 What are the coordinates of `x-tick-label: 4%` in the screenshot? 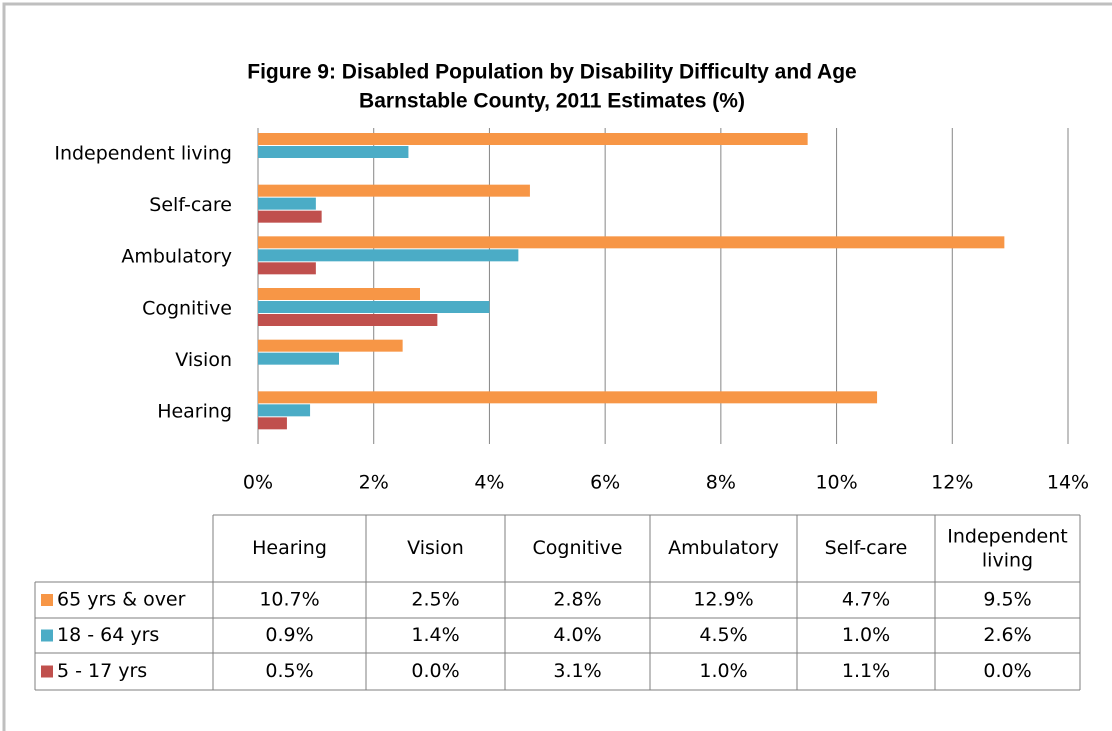 It's located at (489, 483).